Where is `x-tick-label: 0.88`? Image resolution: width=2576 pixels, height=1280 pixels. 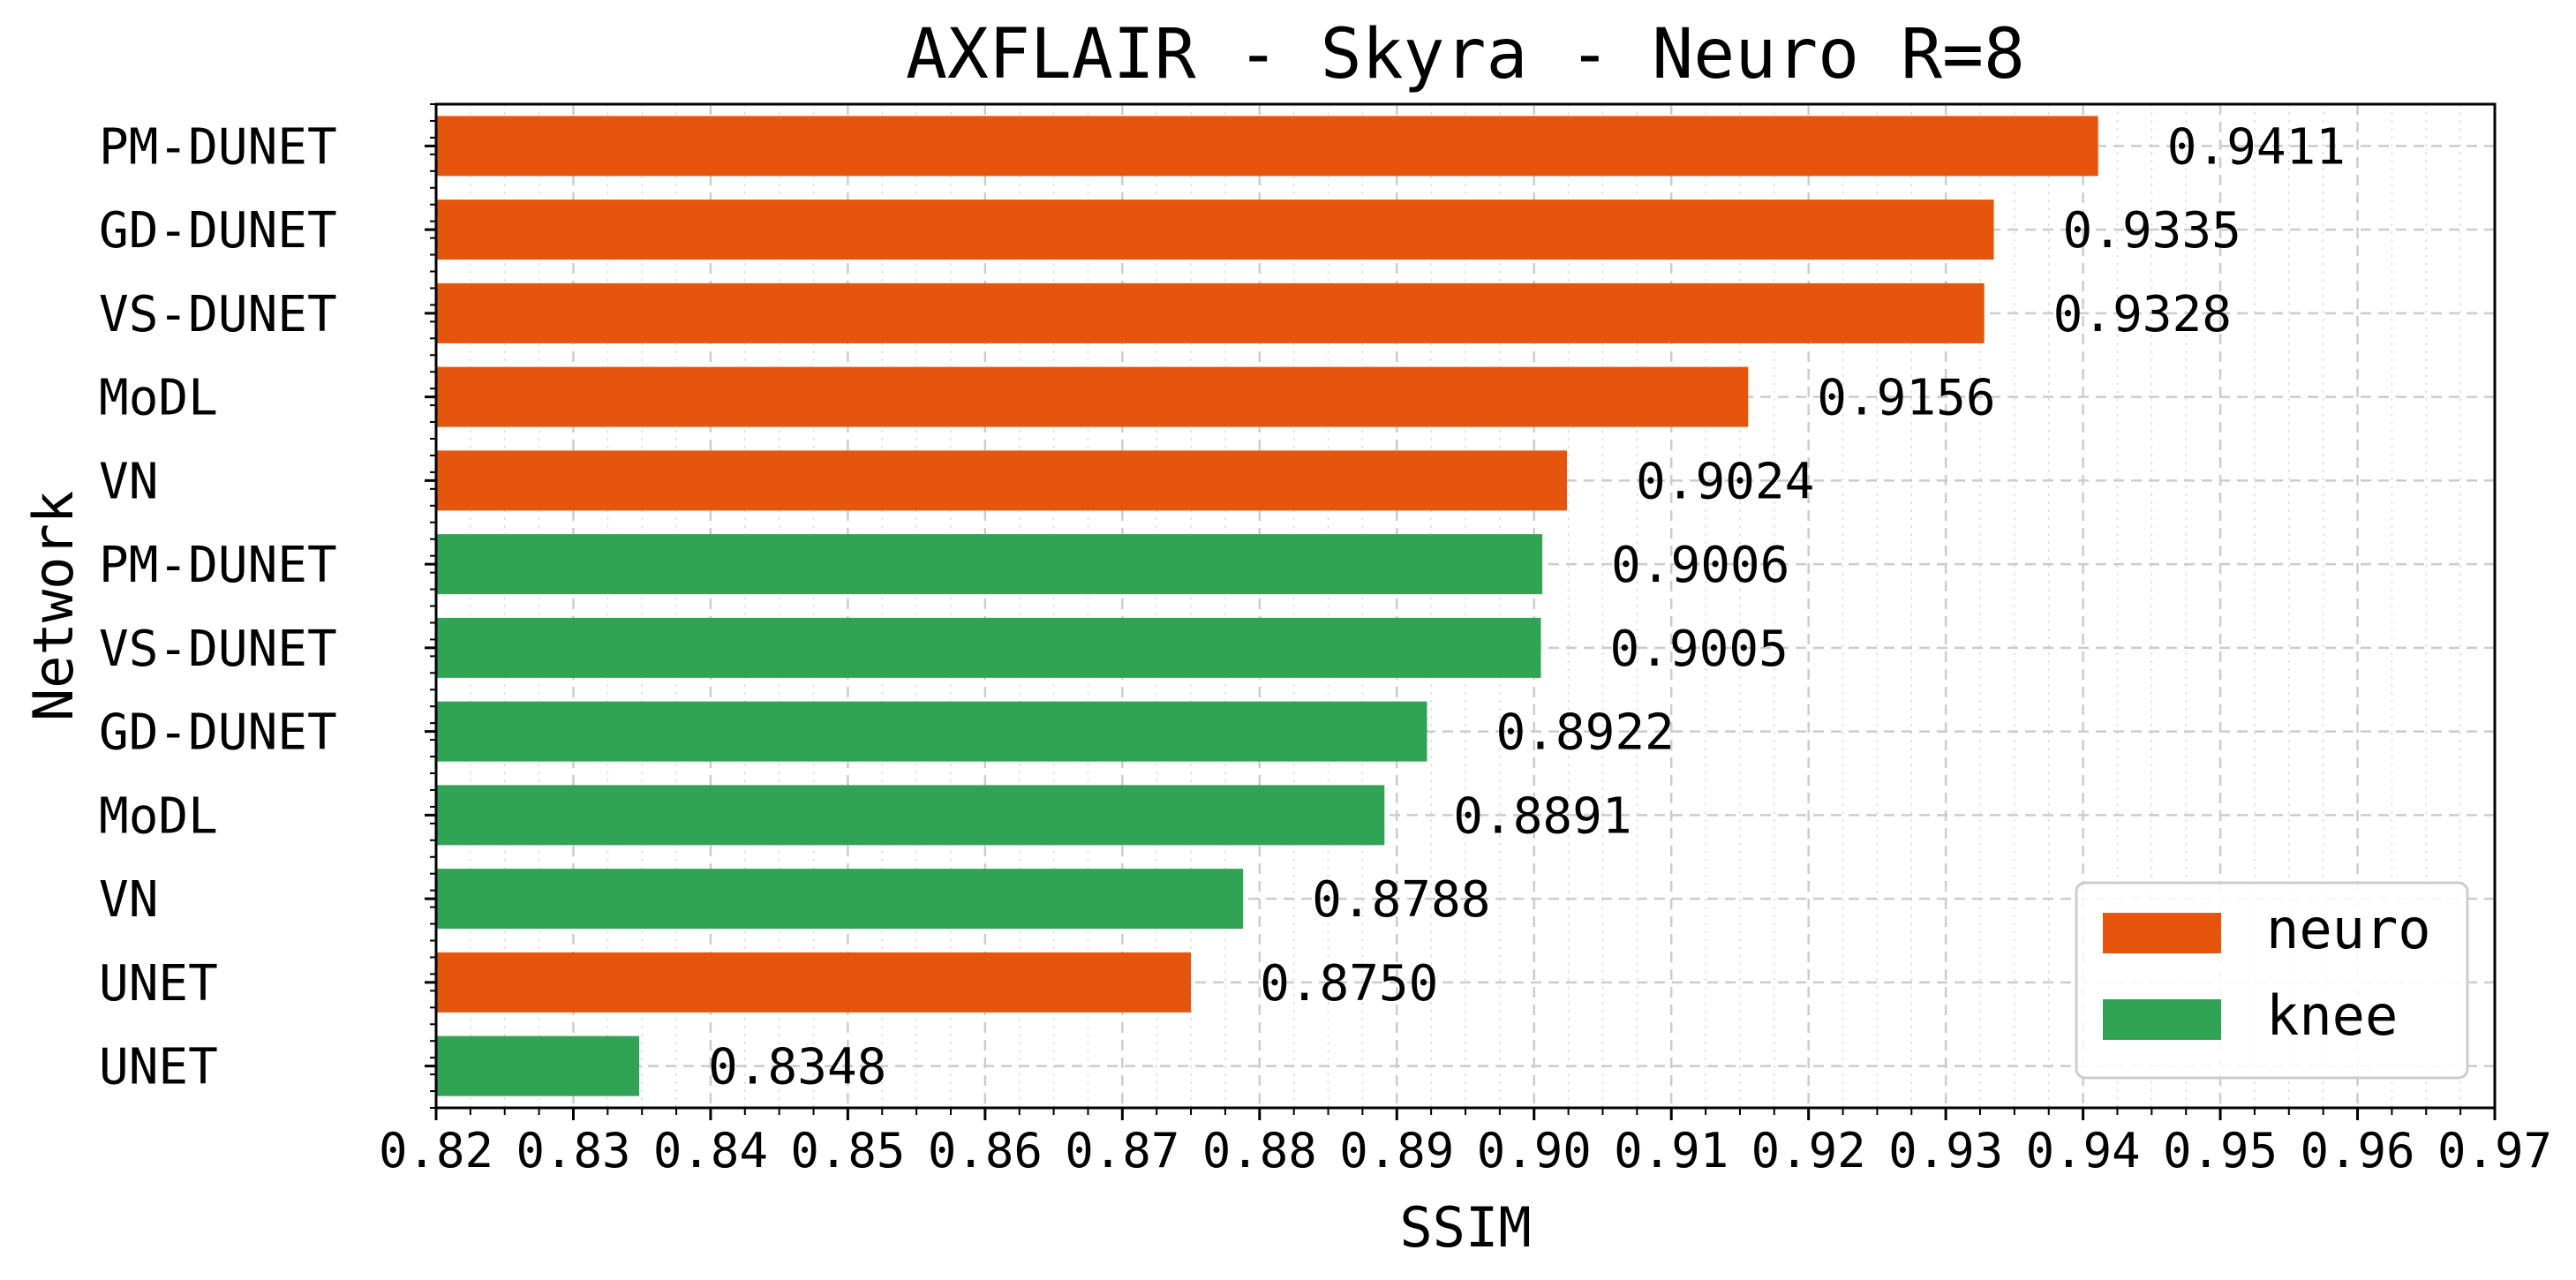 x-tick-label: 0.88 is located at coordinates (1260, 1150).